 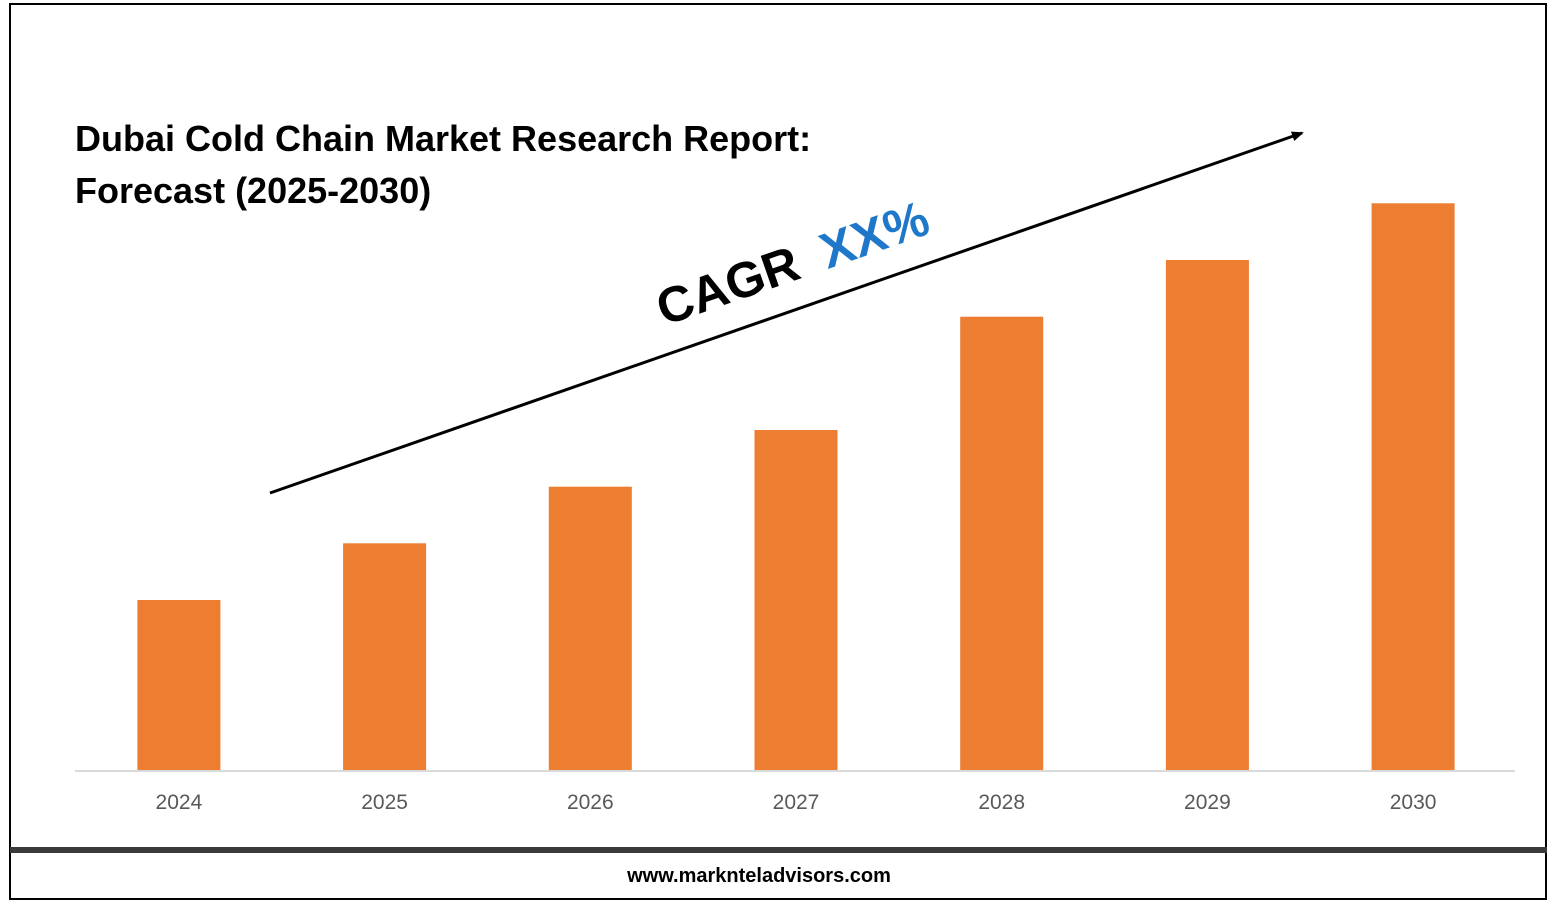 What do you see at coordinates (1207, 515) in the screenshot?
I see `bar-2029` at bounding box center [1207, 515].